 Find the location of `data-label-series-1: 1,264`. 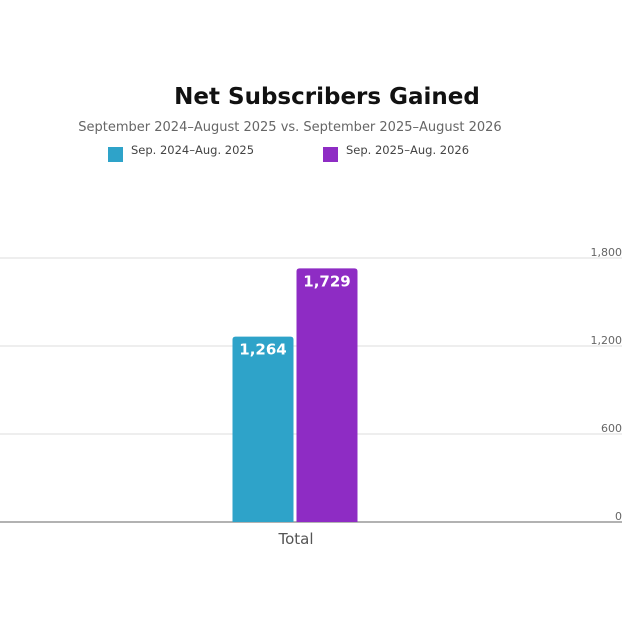

data-label-series-1: 1,264 is located at coordinates (262, 350).